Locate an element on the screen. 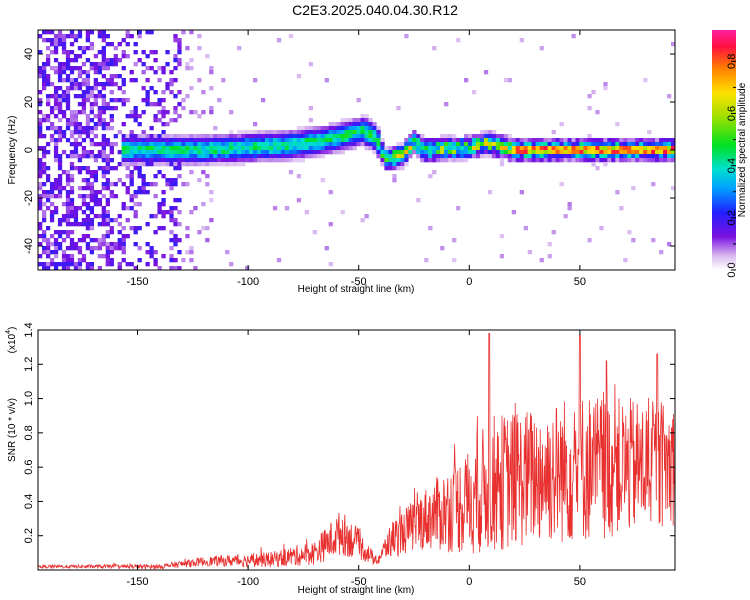  x-tick-label: -150 is located at coordinates (138, 582).